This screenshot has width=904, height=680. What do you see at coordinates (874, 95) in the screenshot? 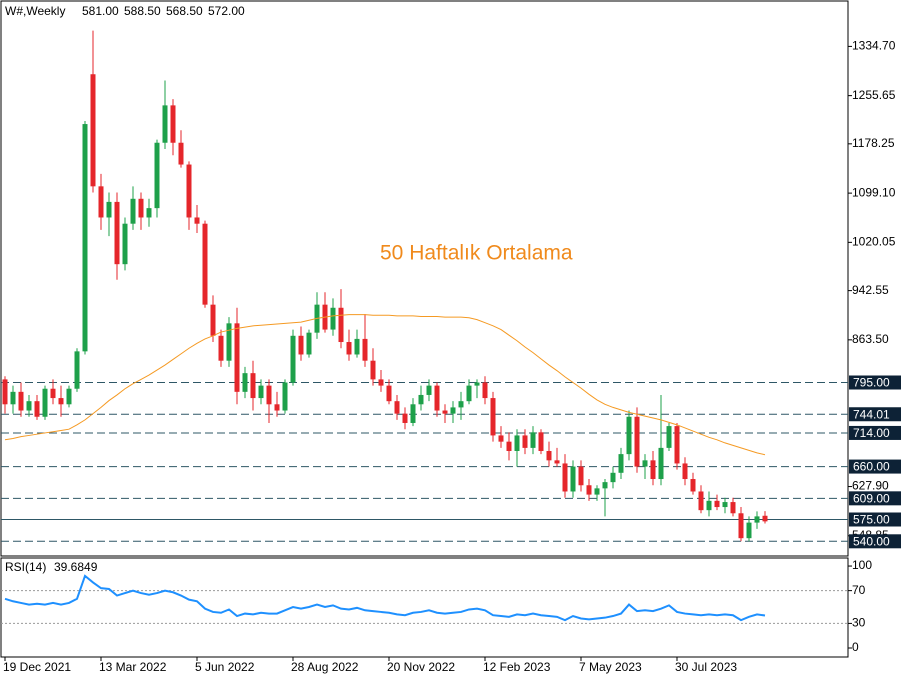
I see `y-tick-label: 1255.65` at bounding box center [874, 95].